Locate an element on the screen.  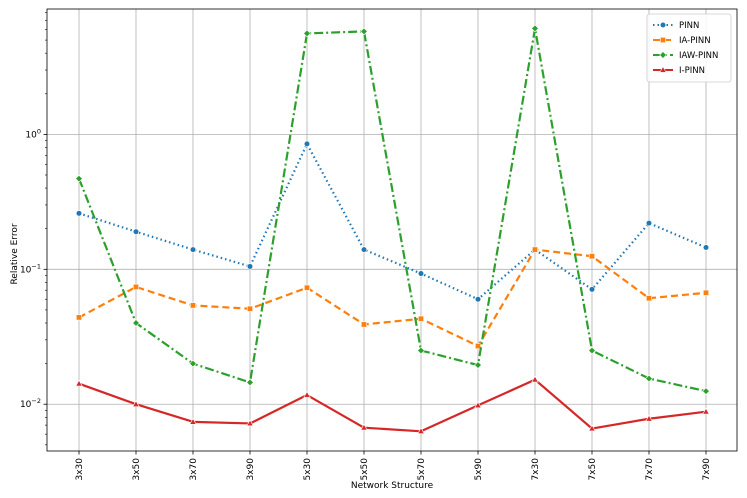
y-tick-label: 10⁻² is located at coordinates (30, 403).